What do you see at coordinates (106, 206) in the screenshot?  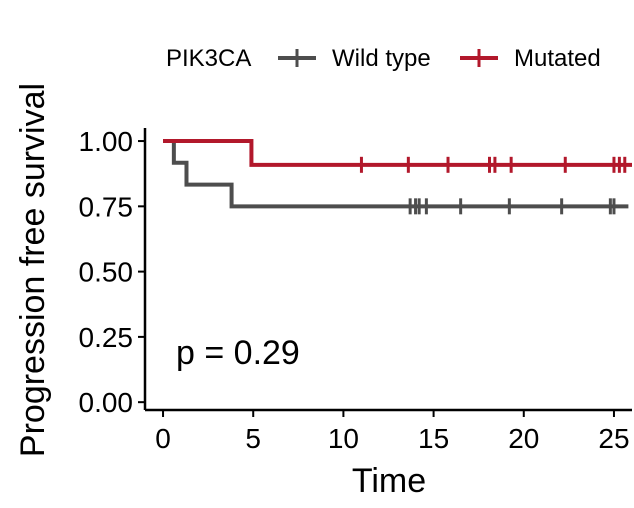 I see `y-tick-label-0.75: 0.75` at bounding box center [106, 206].